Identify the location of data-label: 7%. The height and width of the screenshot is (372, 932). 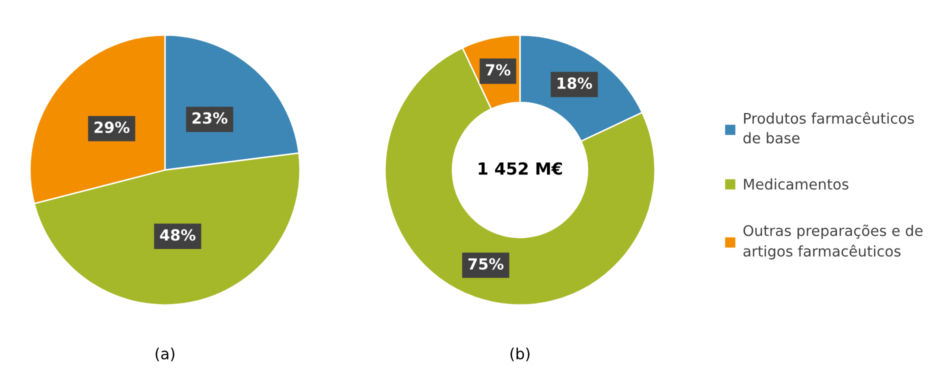
(498, 70).